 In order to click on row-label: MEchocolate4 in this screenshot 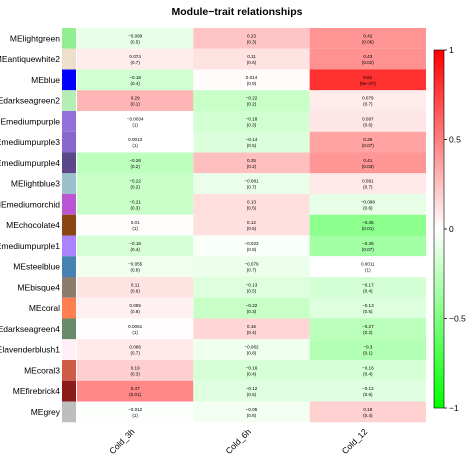, I will do `click(33, 225)`.